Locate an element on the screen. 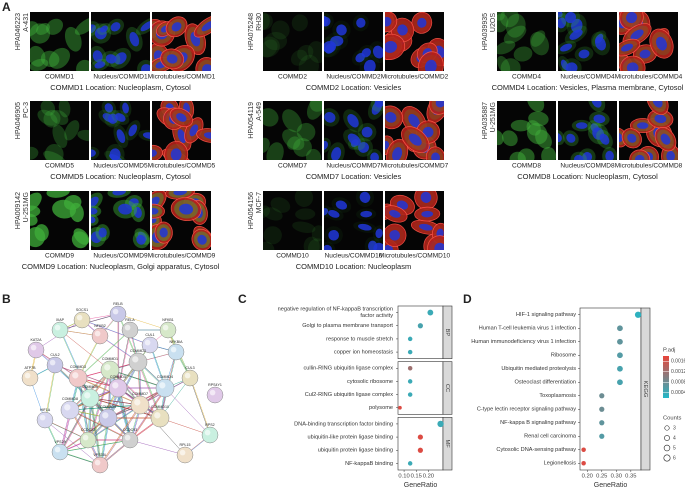 Image resolution: width=685 pixels, height=498 pixels. antibody-label: HPA009142 is located at coordinates (18, 210).